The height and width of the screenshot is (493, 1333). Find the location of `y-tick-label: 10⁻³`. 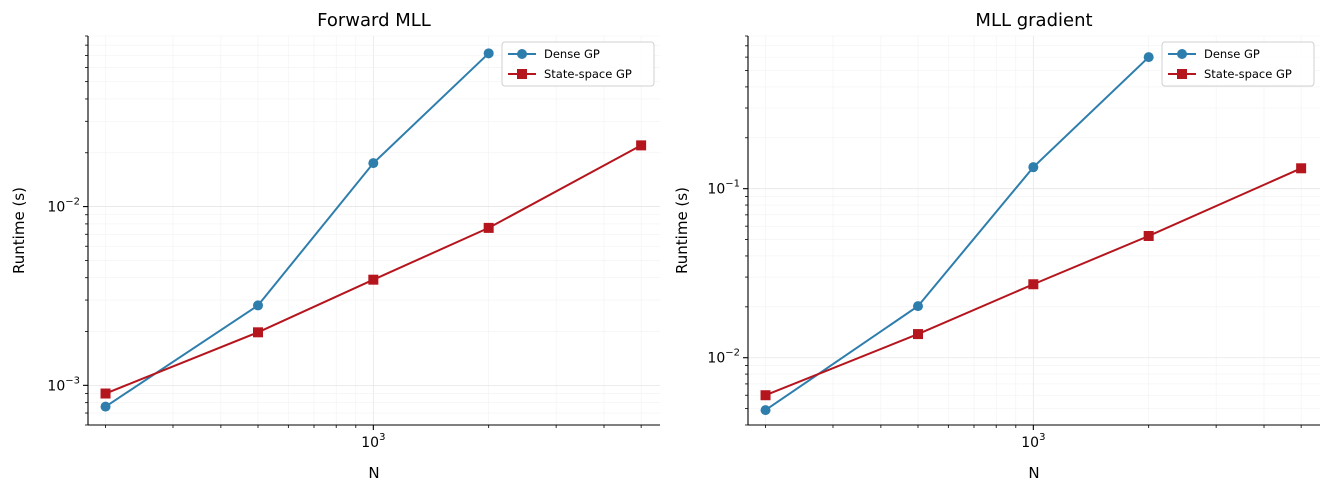

y-tick-label: 10⁻³ is located at coordinates (63, 384).